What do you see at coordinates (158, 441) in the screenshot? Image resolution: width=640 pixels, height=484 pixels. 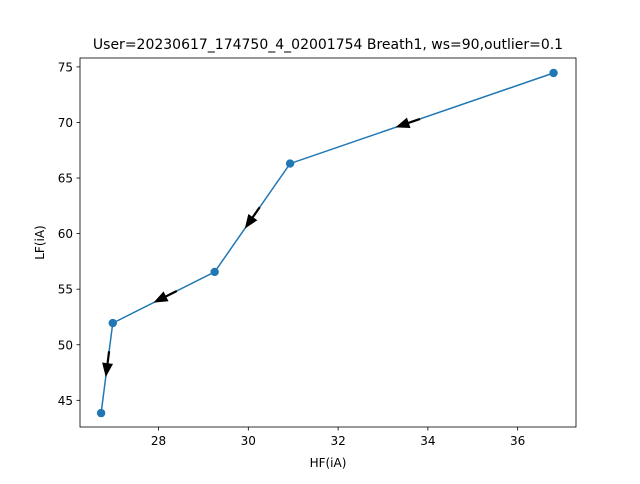 I see `x-tick-label: 28` at bounding box center [158, 441].